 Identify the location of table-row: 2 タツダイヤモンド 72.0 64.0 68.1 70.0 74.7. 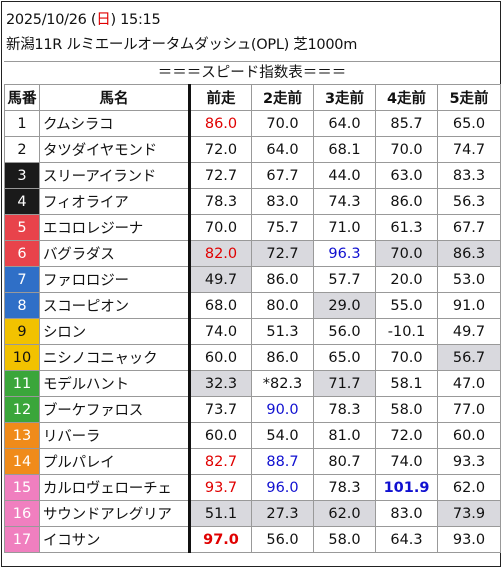
(252, 149).